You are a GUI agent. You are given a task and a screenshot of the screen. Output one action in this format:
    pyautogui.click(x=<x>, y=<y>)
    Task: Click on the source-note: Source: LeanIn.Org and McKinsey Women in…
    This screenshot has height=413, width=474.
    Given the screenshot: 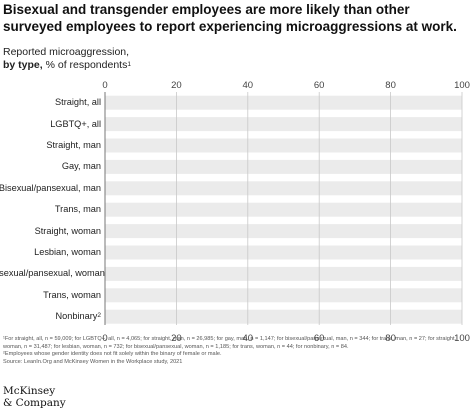 What is the action you would take?
    pyautogui.click(x=93, y=361)
    